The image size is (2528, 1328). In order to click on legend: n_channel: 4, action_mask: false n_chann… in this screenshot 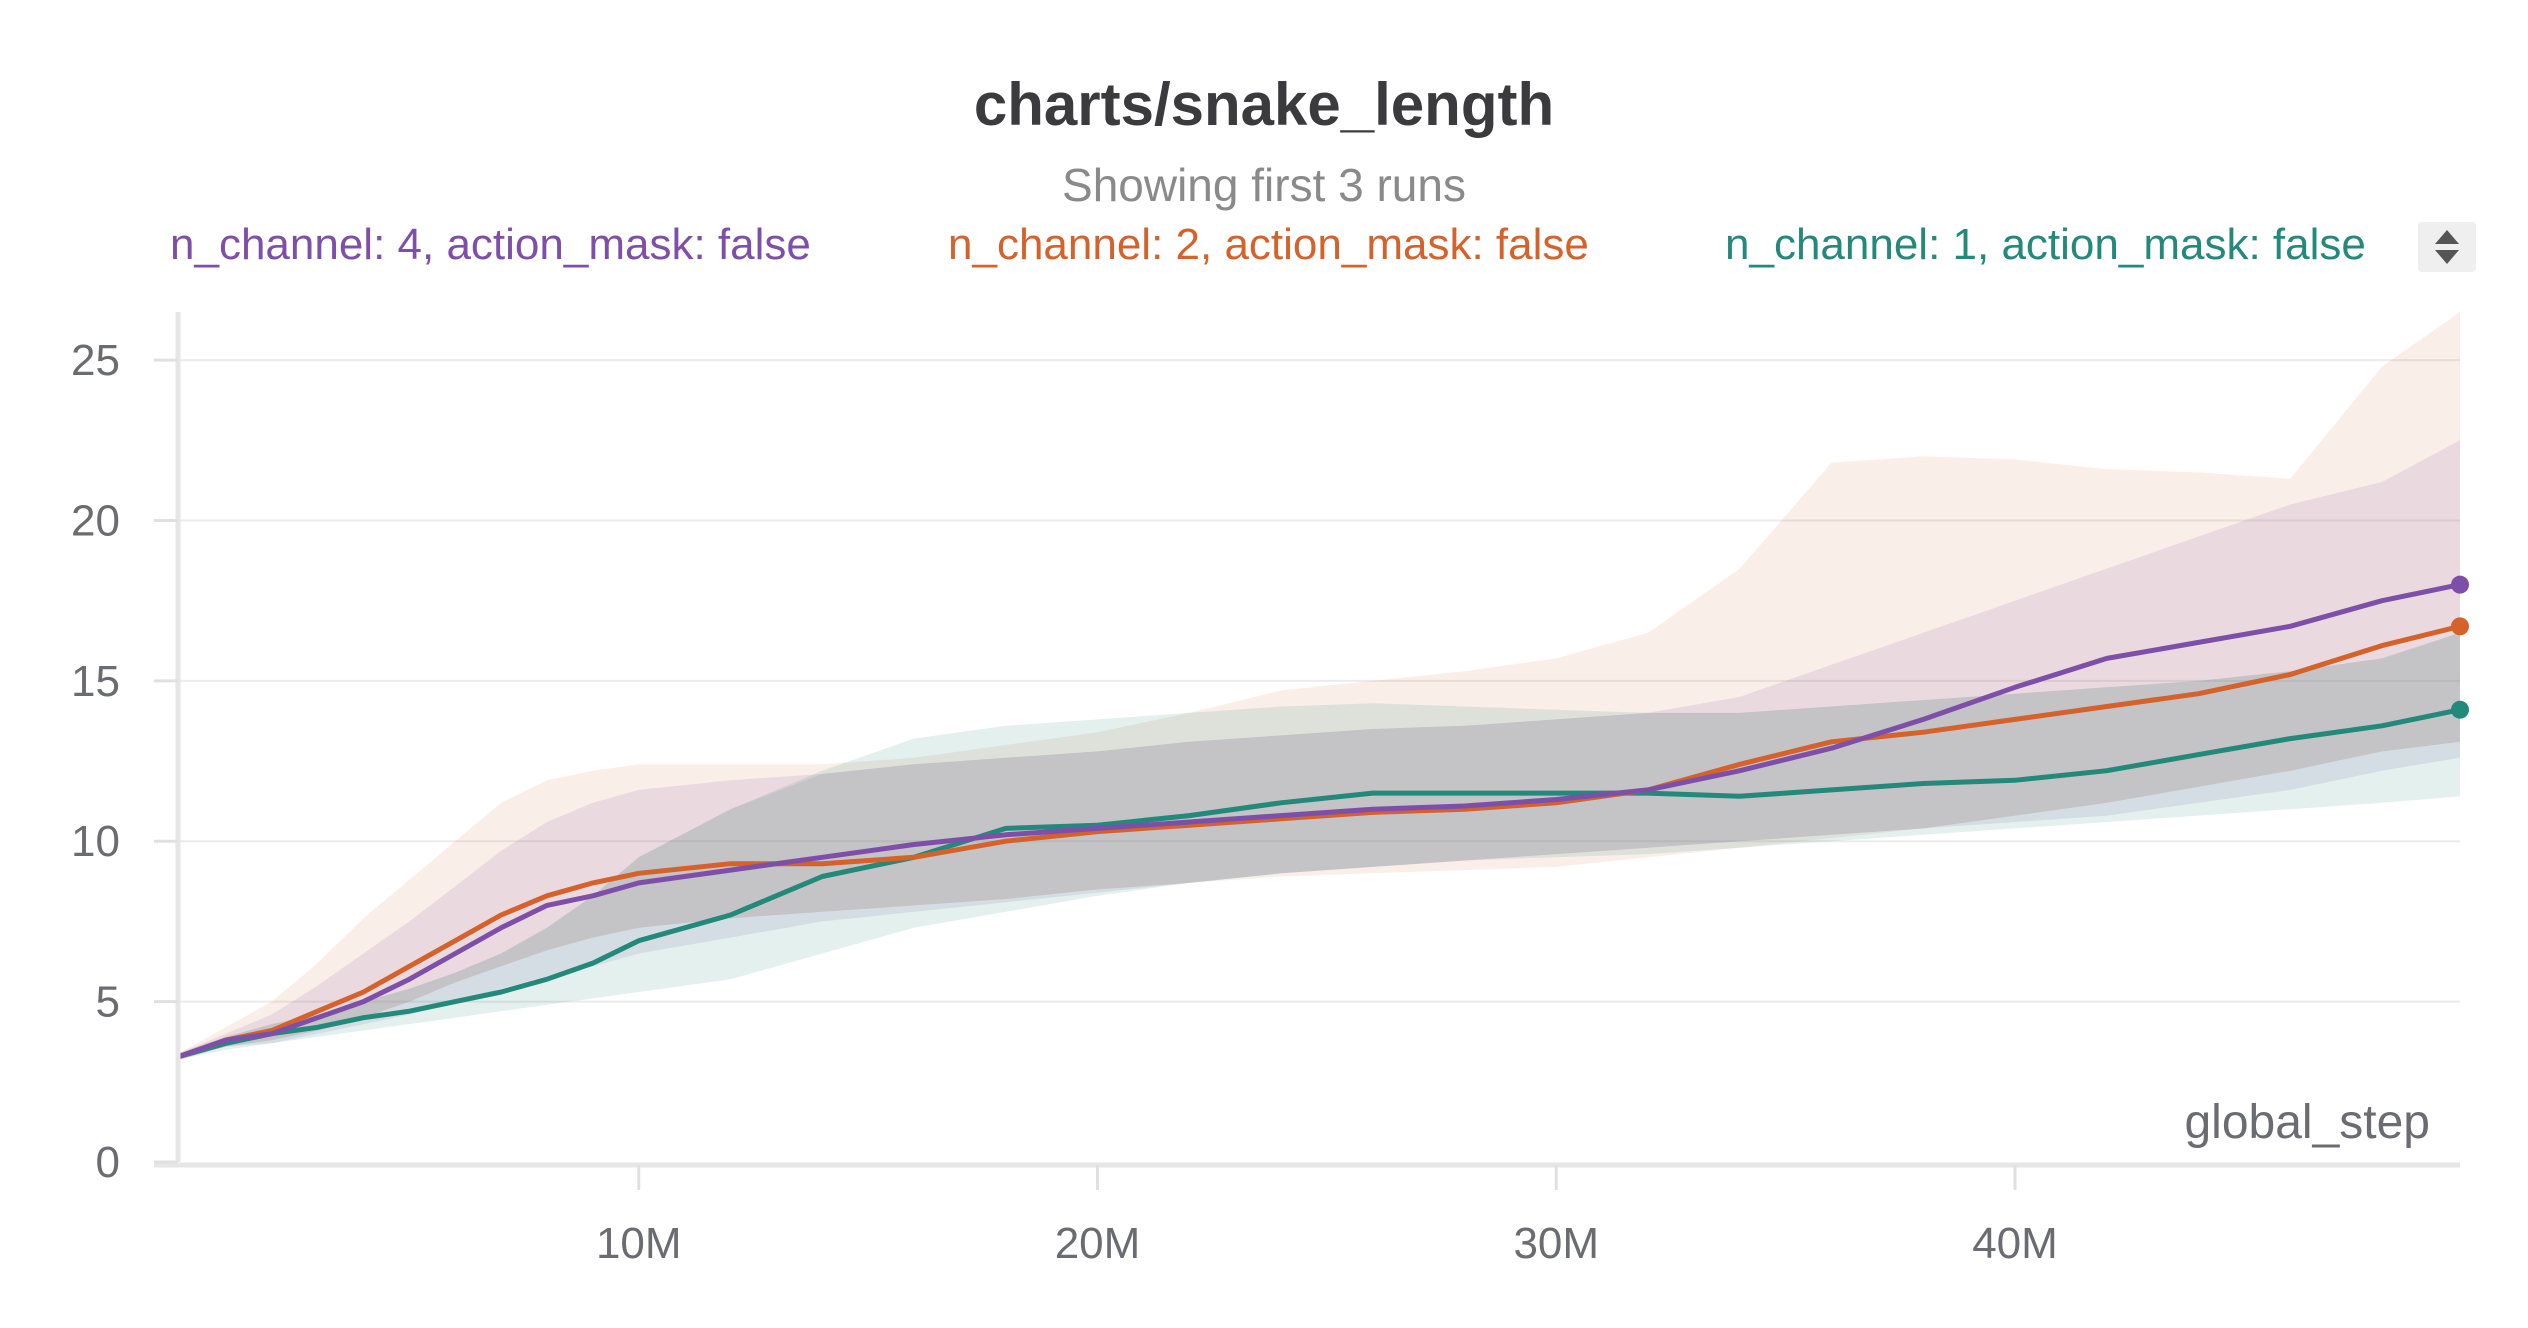, I will do `click(1320, 250)`.